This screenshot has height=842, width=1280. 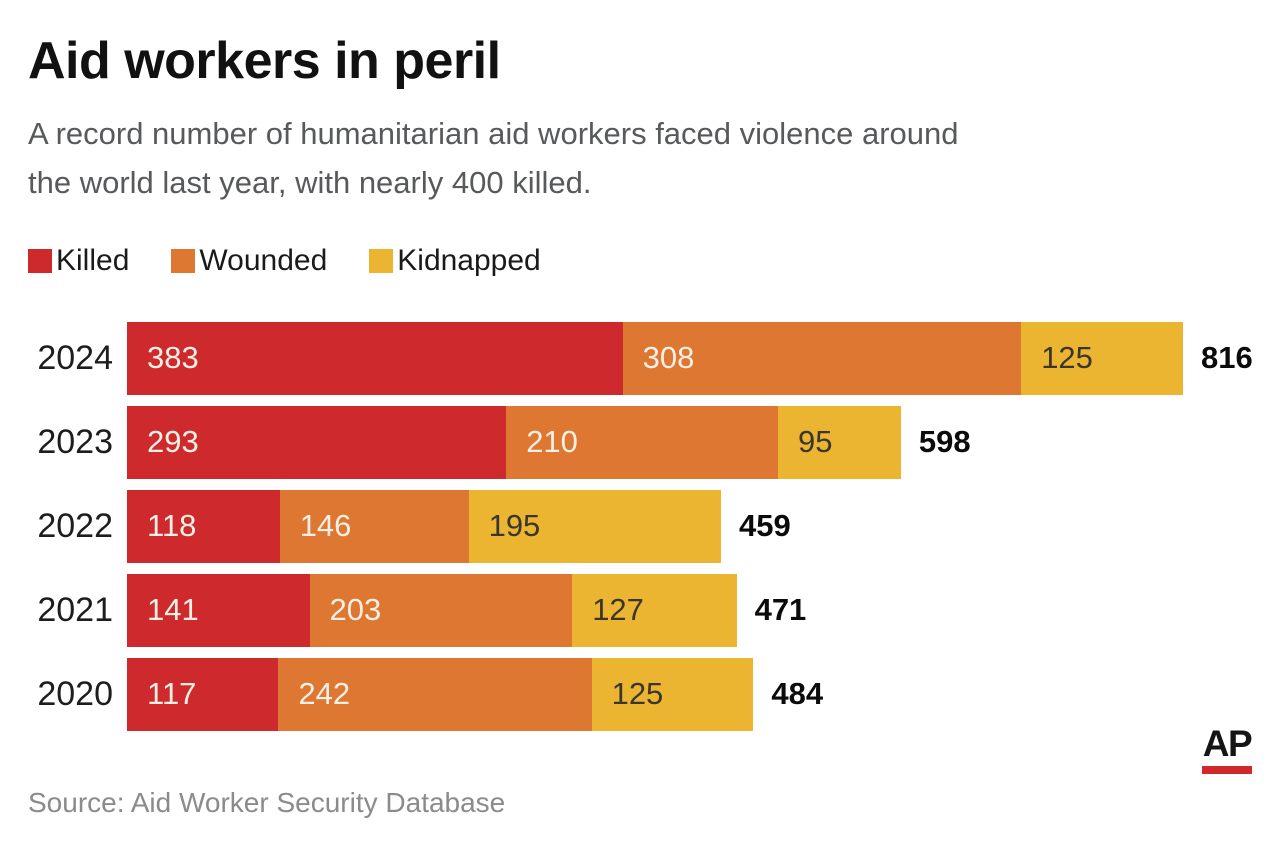 I want to click on chart-row-2024: 2024 383 308 125 816, so click(x=640, y=358).